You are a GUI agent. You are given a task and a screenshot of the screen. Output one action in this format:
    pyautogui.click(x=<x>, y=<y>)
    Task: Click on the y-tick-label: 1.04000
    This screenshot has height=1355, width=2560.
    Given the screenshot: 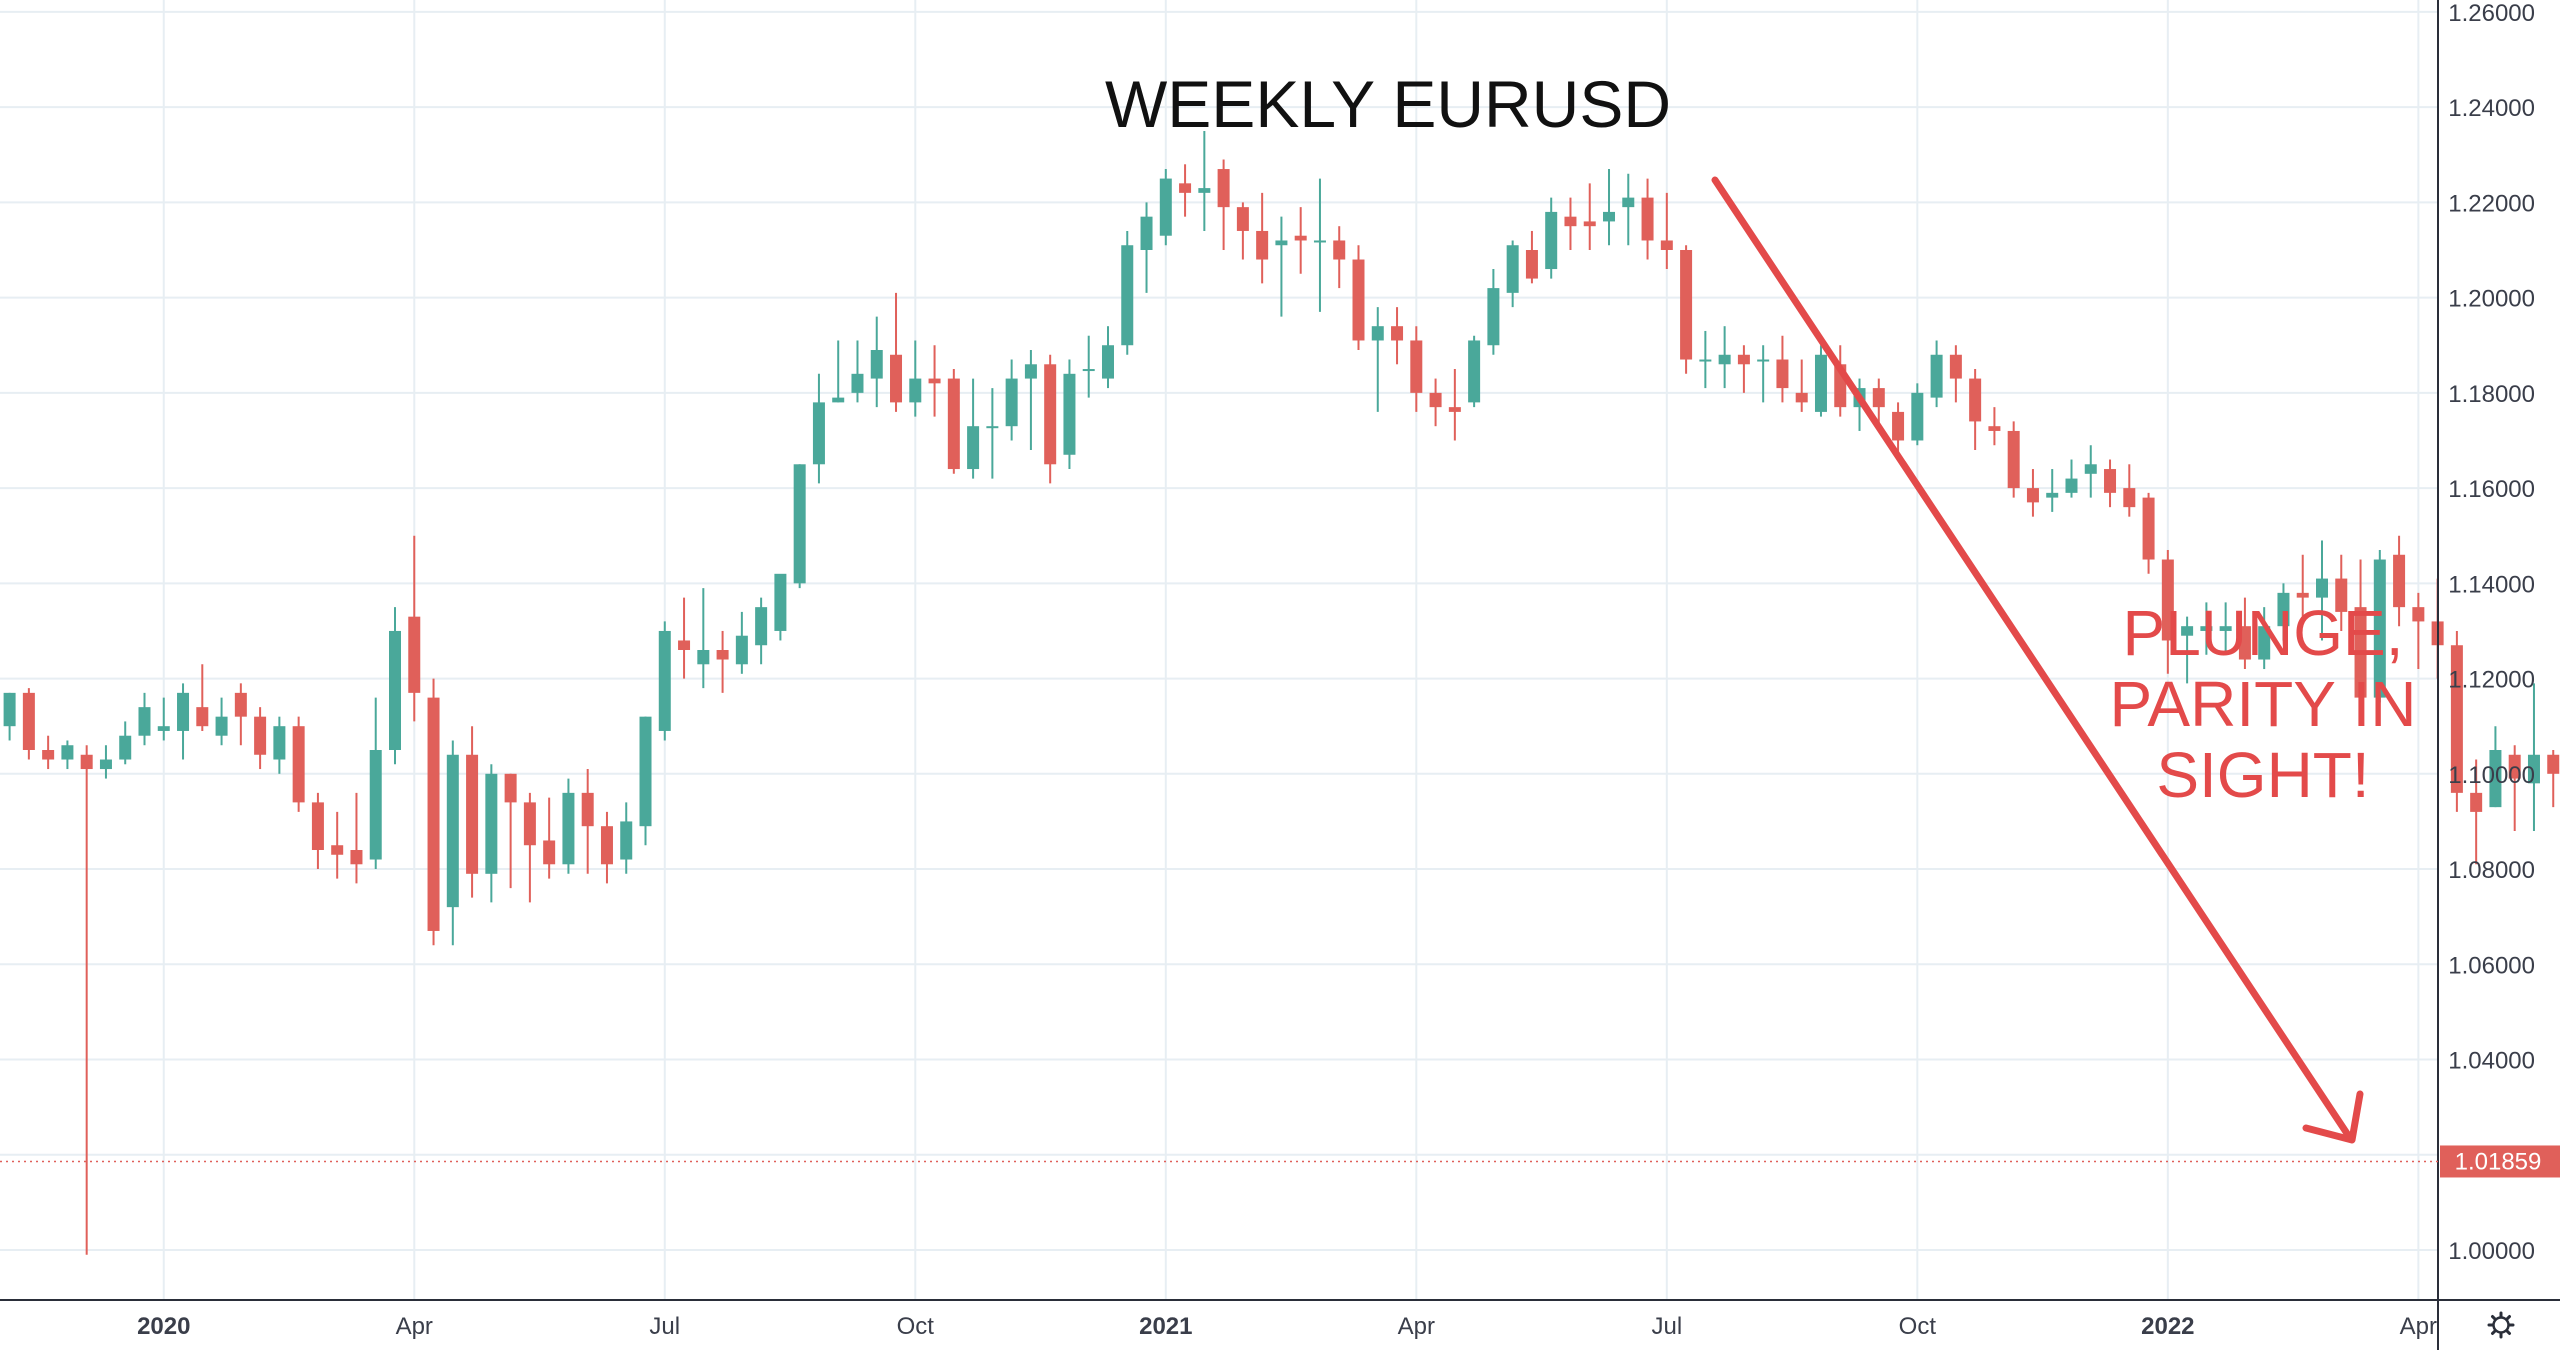 What is the action you would take?
    pyautogui.click(x=2491, y=1061)
    